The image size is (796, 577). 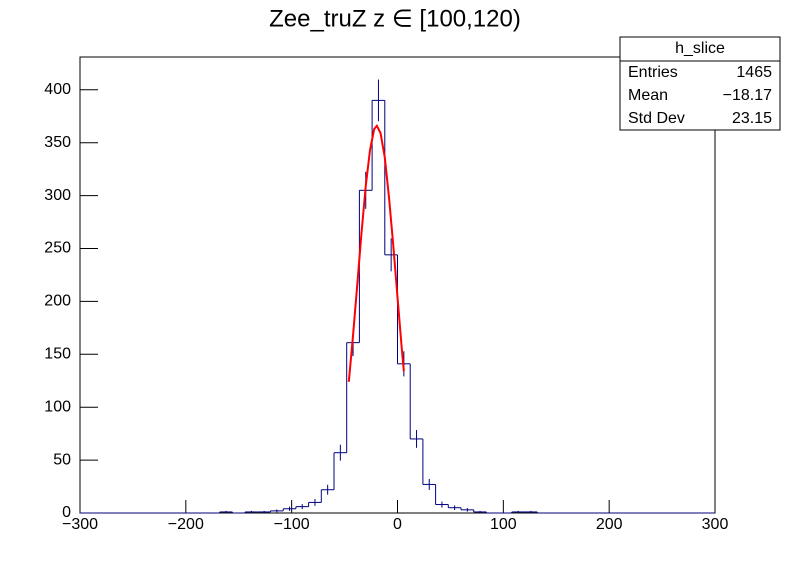 I want to click on y-tick-label: 400, so click(x=57, y=89).